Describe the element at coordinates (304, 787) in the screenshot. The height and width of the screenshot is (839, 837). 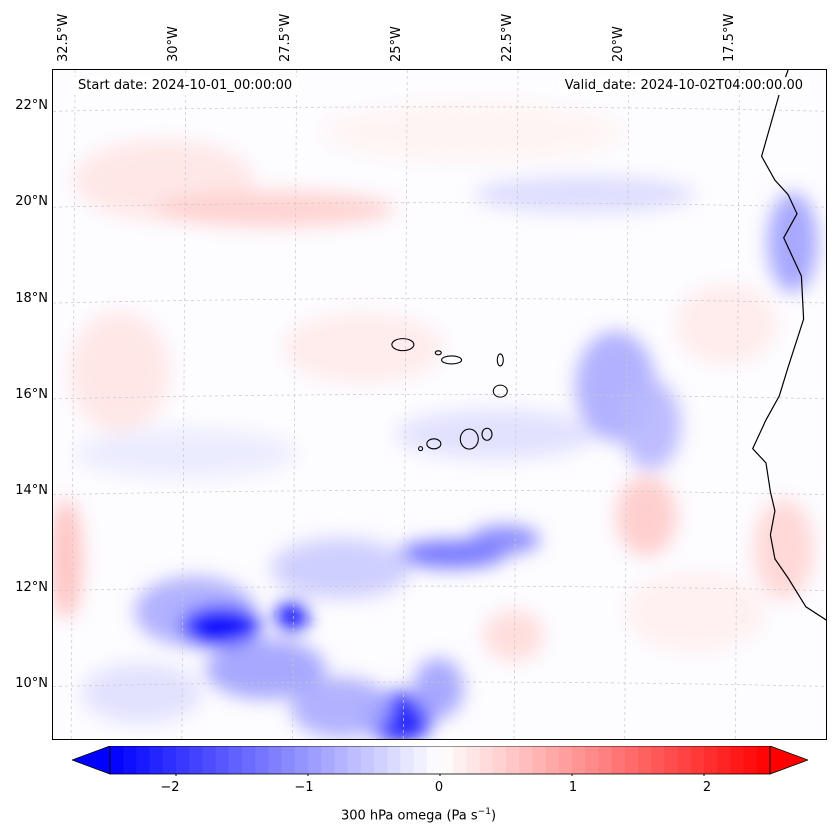
I see `colorbar-tick: −1` at that location.